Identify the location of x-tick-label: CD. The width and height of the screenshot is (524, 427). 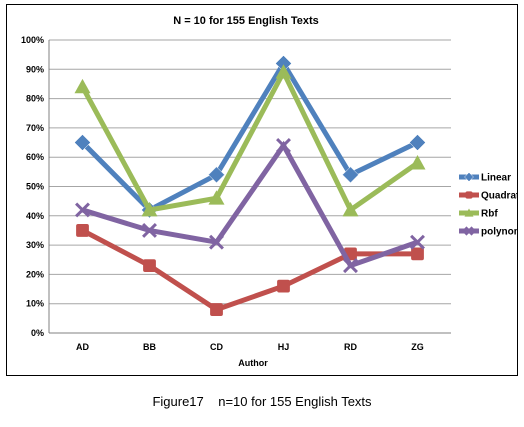
(216, 347).